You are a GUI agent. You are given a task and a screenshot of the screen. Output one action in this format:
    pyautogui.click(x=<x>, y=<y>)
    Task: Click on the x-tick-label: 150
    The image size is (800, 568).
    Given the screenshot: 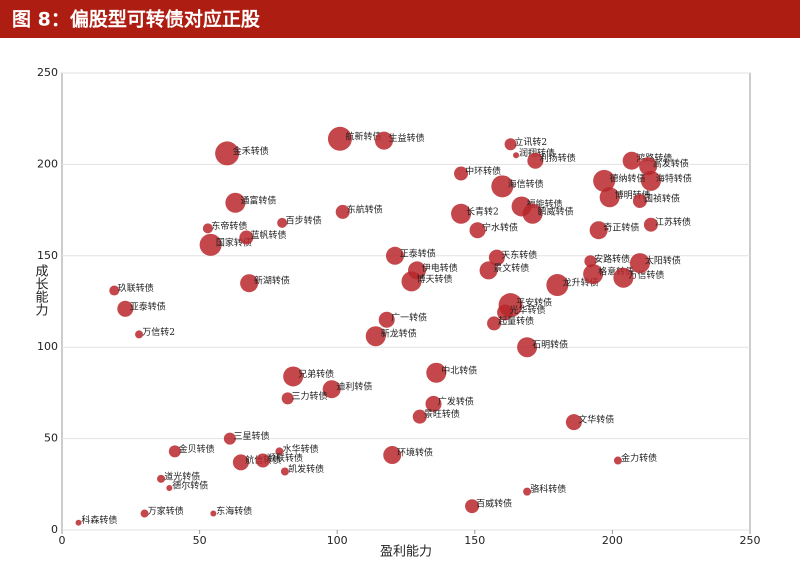 What is the action you would take?
    pyautogui.click(x=474, y=540)
    